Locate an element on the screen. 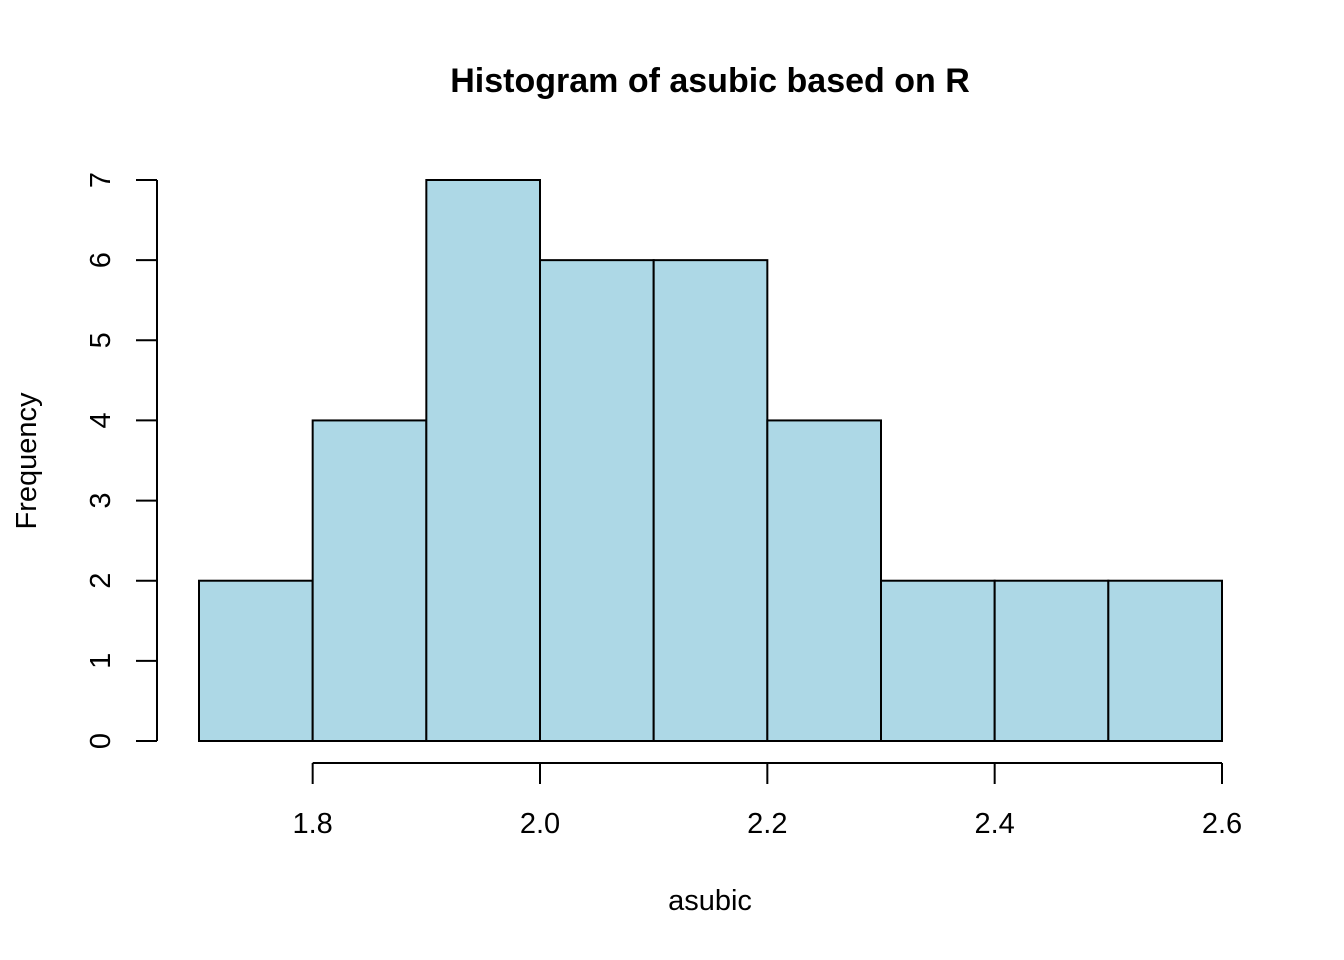 This screenshot has height=960, width=1344. y-tick-label-0: 0 is located at coordinates (101, 741).